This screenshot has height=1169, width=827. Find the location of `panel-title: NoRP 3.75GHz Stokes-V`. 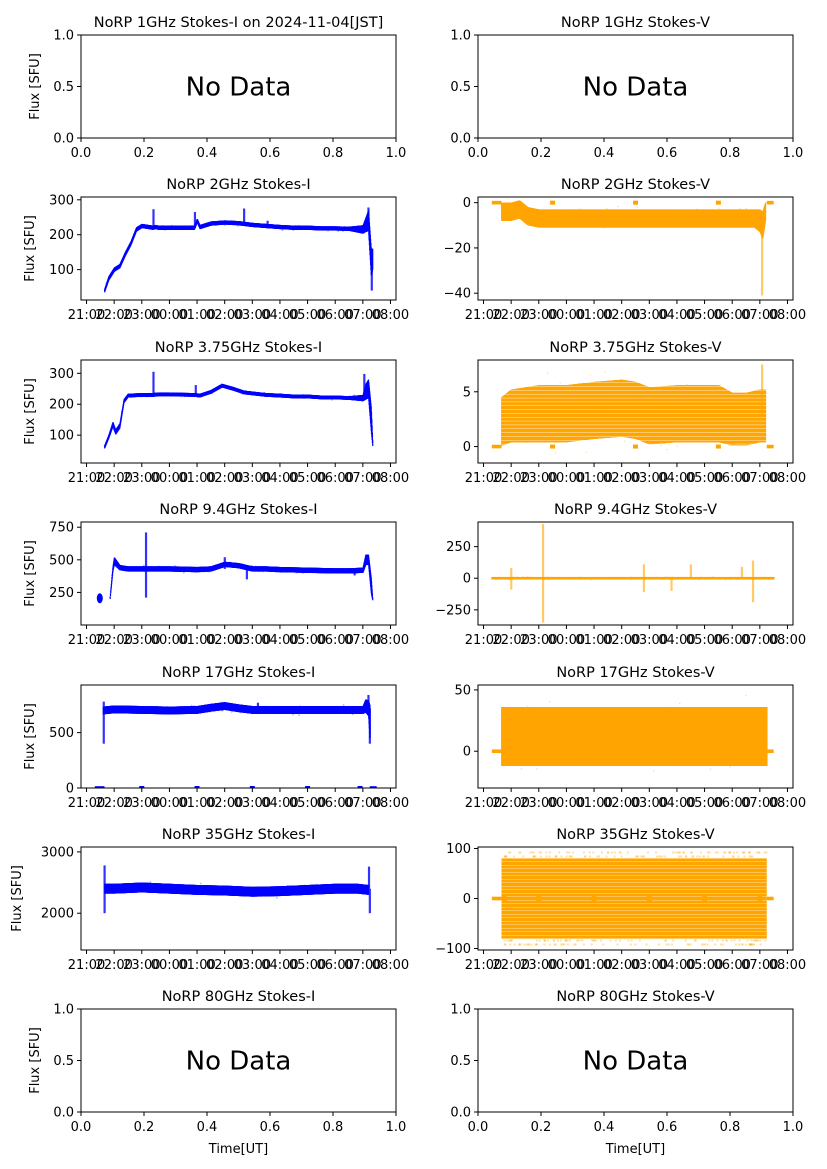

panel-title: NoRP 3.75GHz Stokes-V is located at coordinates (635, 348).